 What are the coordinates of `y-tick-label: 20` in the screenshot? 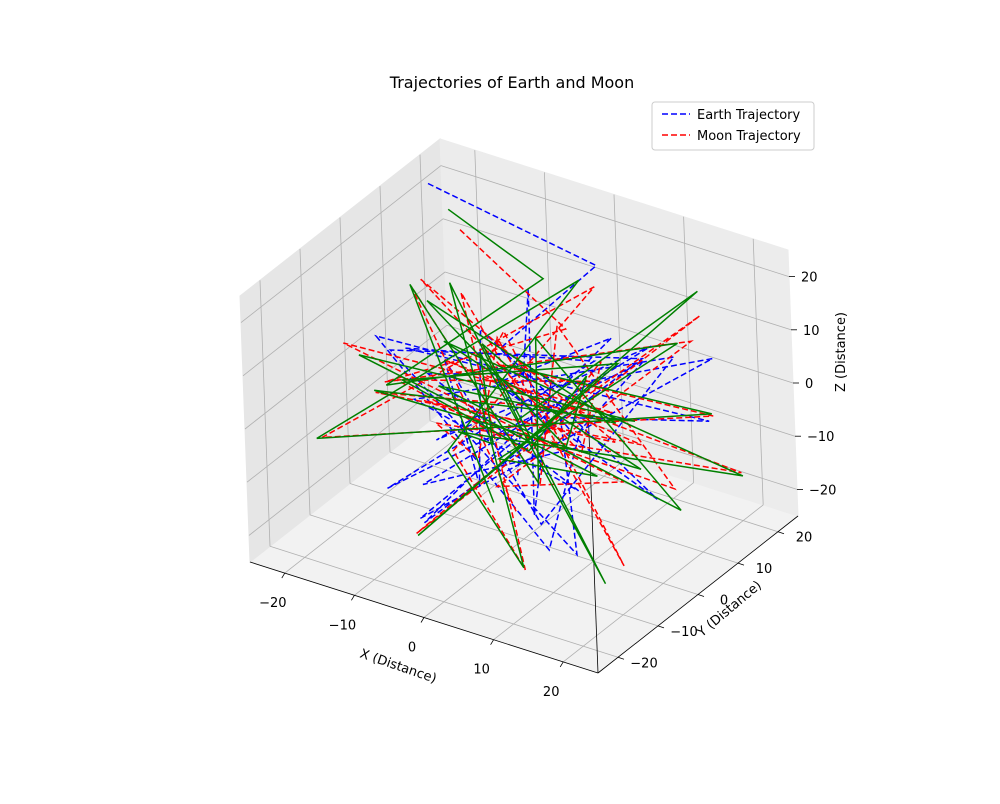 It's located at (804, 538).